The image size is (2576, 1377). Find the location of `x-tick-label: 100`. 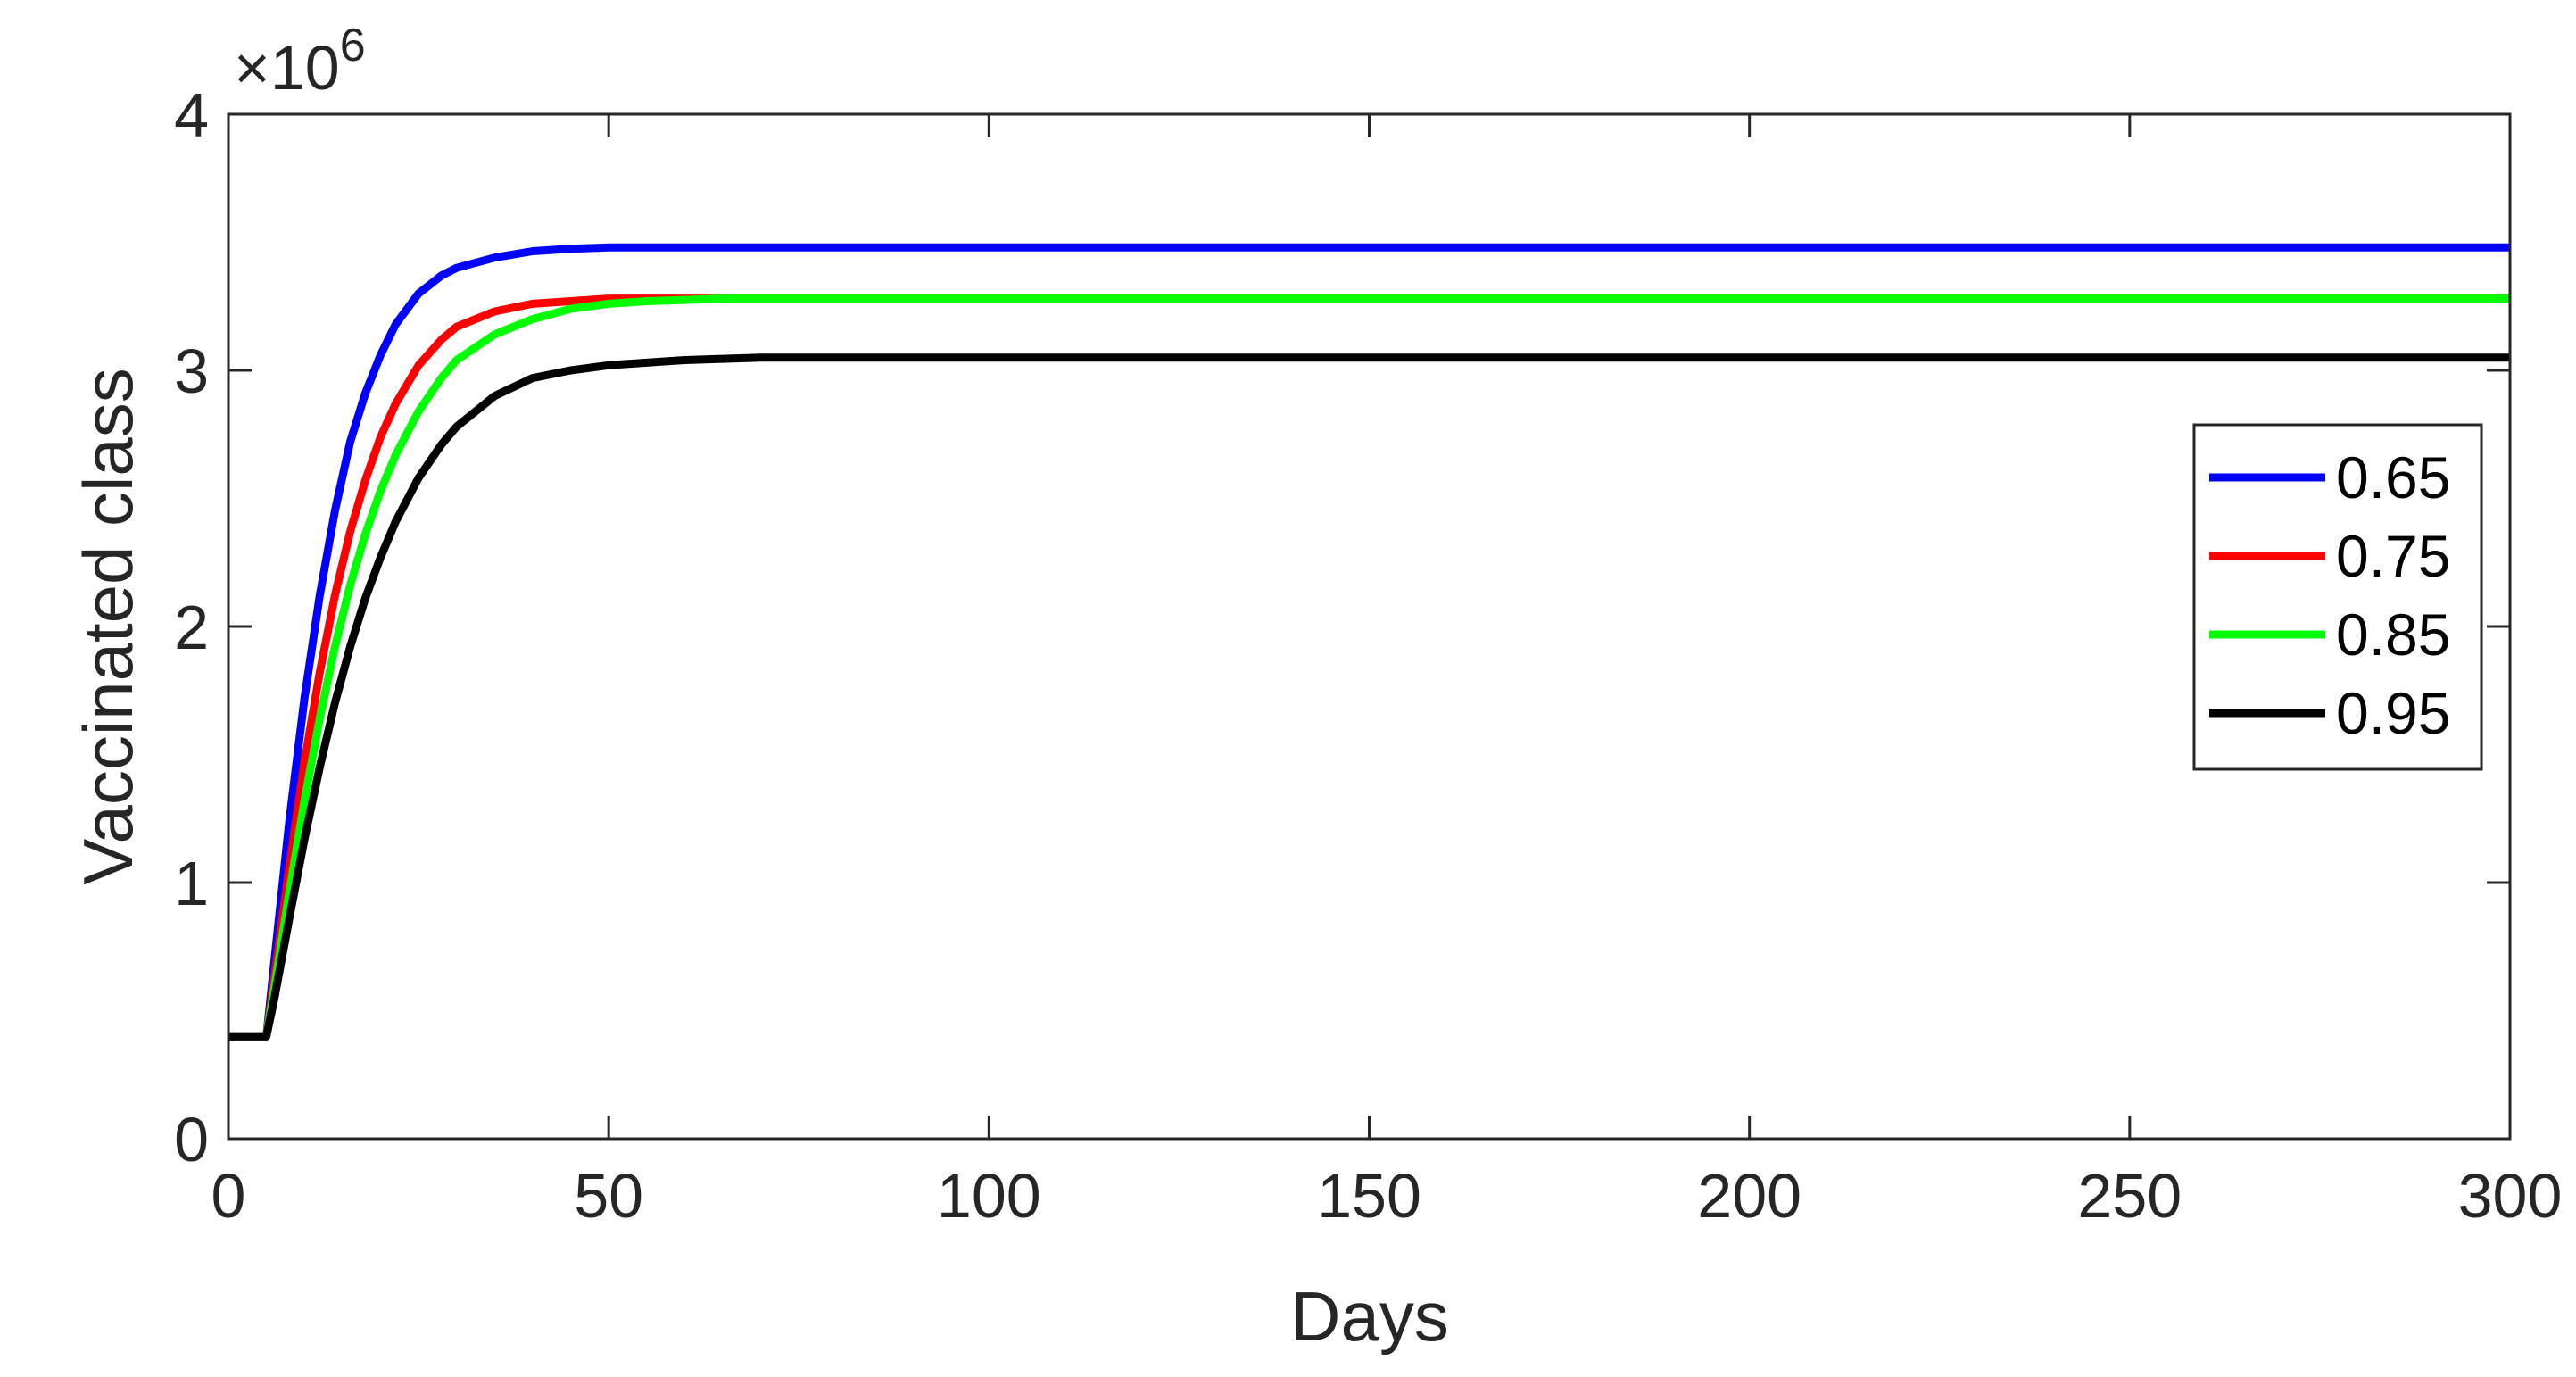

x-tick-label: 100 is located at coordinates (989, 1196).